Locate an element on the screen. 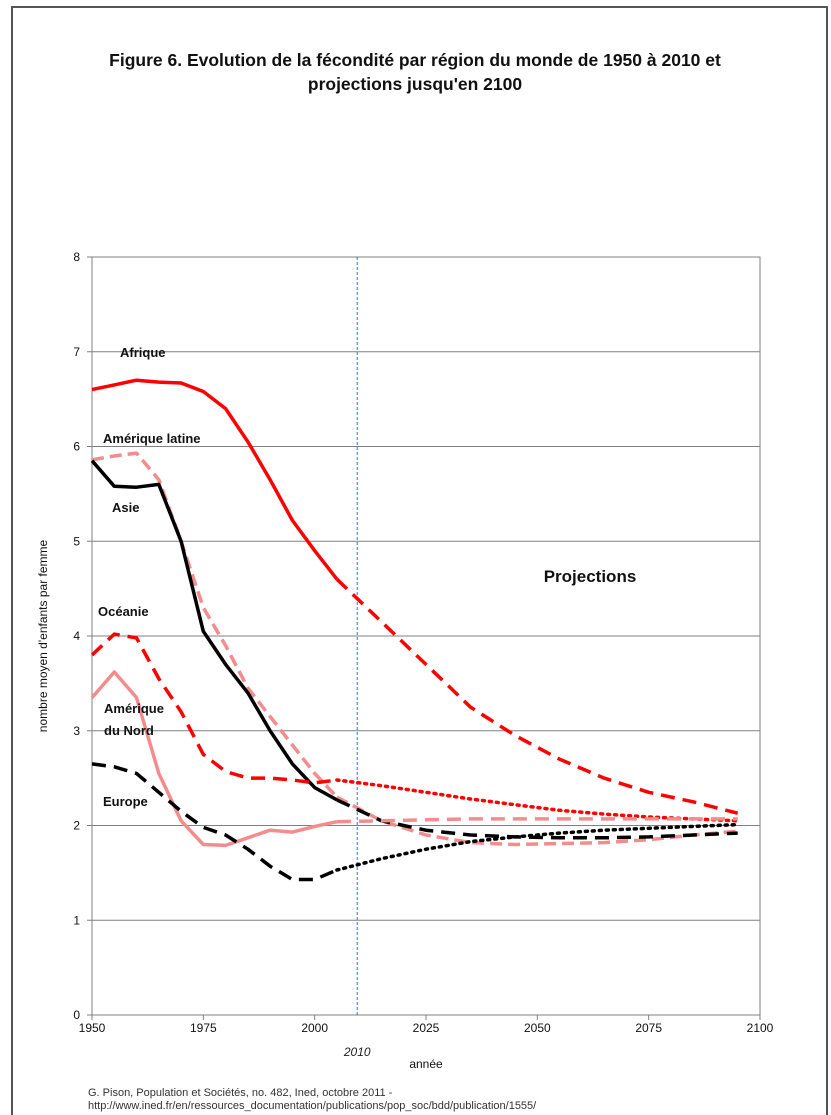  y-tick-label: 8 is located at coordinates (76, 257).